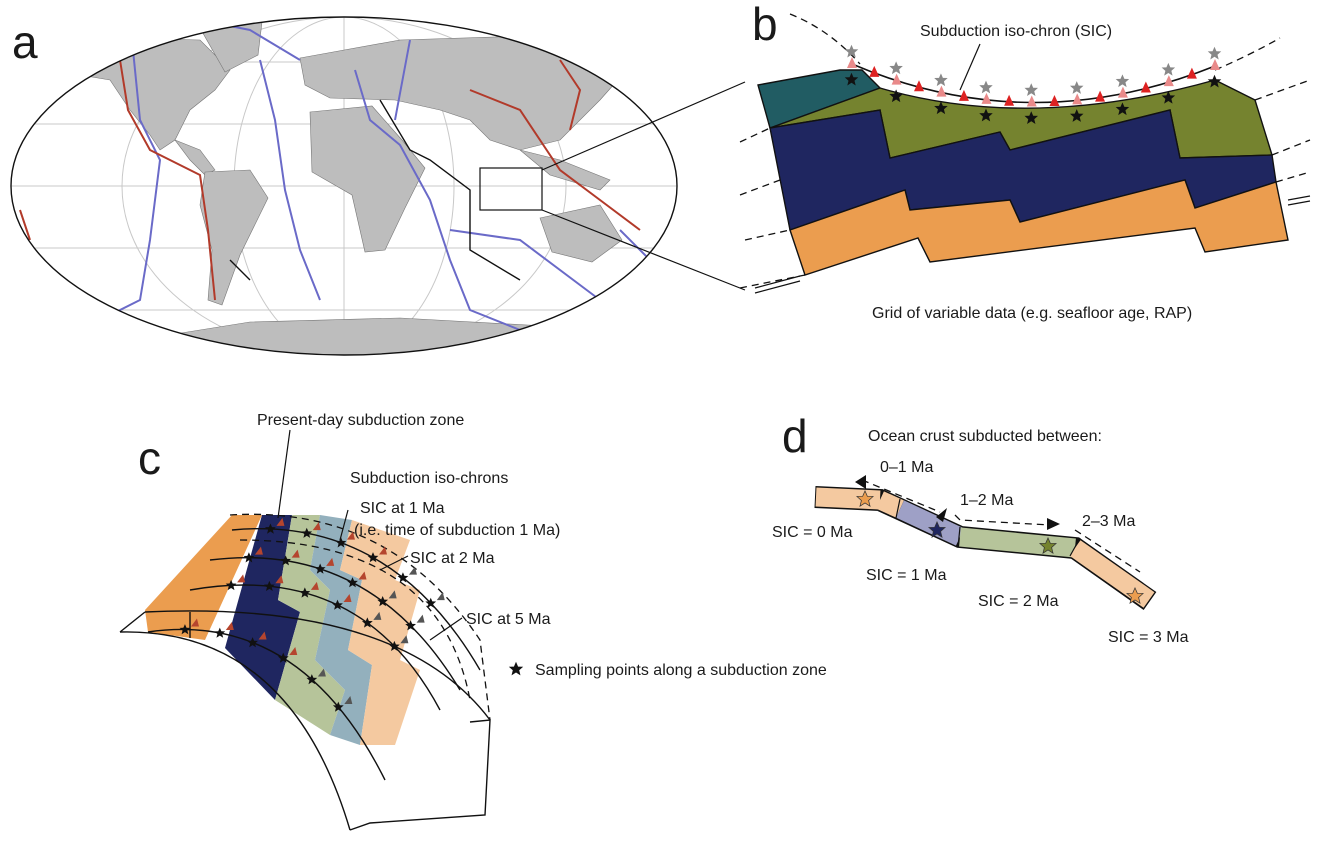  Describe the element at coordinates (1148, 637) in the screenshot. I see `isochron-label: SIC = 3 Ma` at that location.